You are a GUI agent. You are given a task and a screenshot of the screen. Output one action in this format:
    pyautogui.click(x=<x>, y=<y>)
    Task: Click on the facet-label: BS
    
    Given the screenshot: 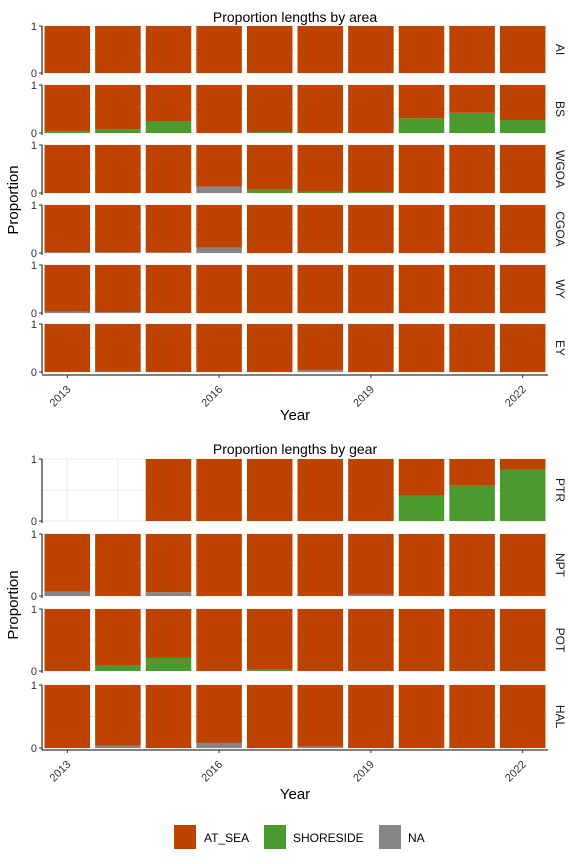 What is the action you would take?
    pyautogui.click(x=560, y=109)
    